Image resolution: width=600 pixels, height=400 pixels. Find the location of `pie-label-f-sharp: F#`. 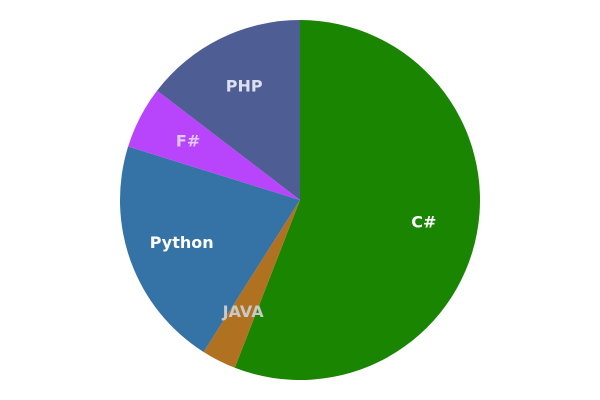

pie-label-f-sharp: F# is located at coordinates (188, 141).